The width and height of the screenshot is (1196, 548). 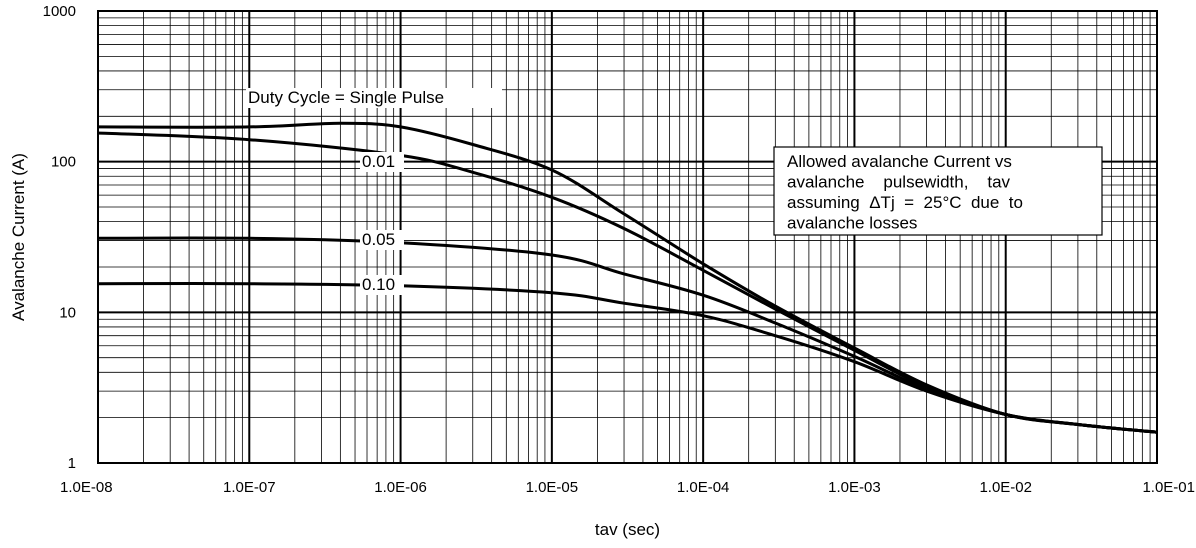 What do you see at coordinates (67, 312) in the screenshot?
I see `y-tick-label: 10` at bounding box center [67, 312].